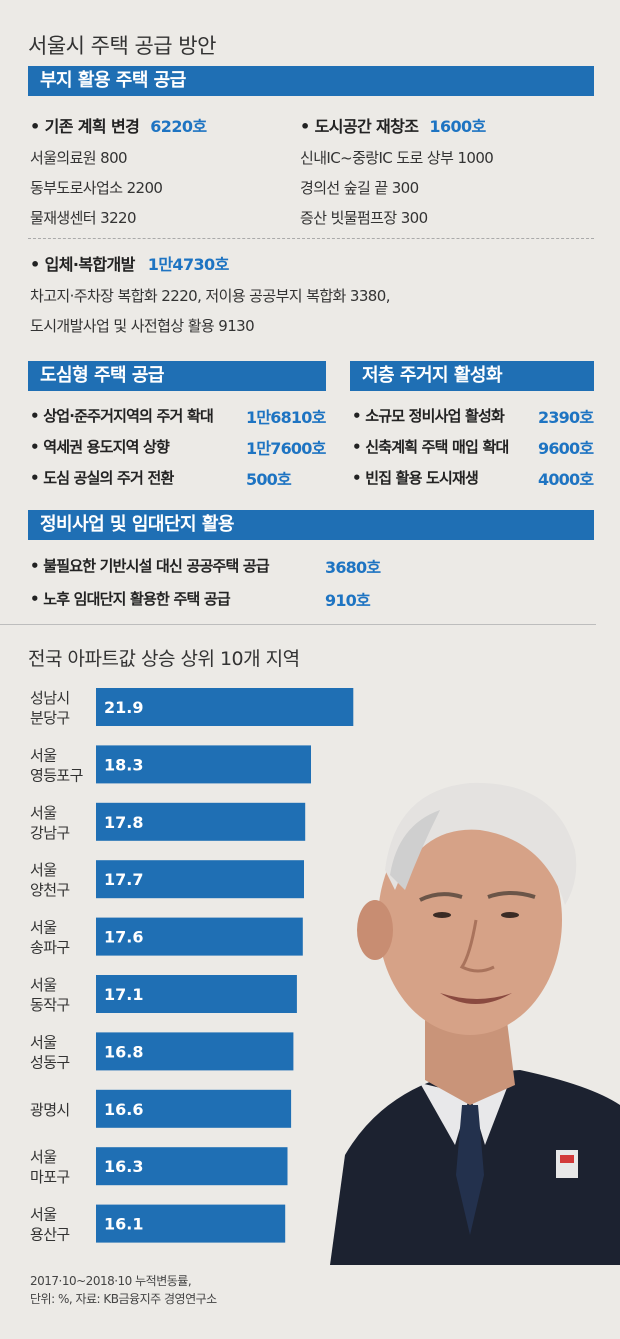  Describe the element at coordinates (123, 822) in the screenshot. I see `bar-value-label: 17.8` at that location.